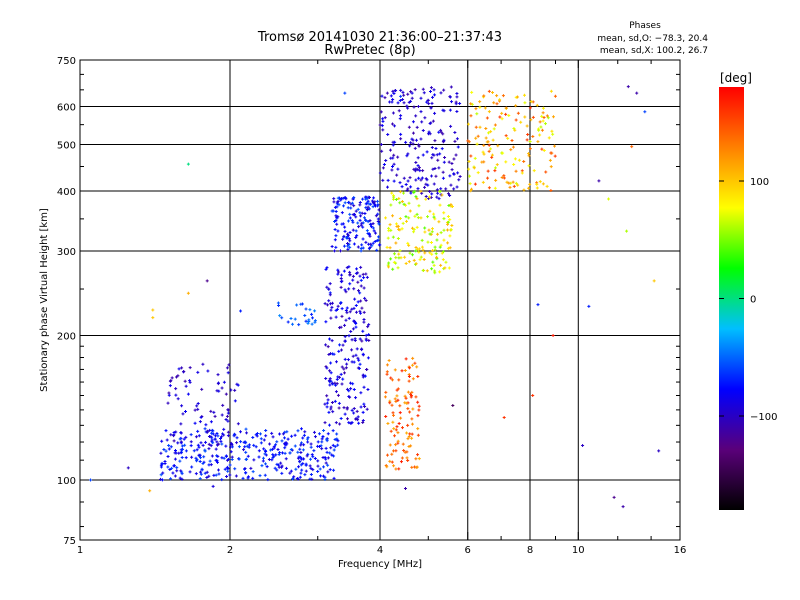 Image resolution: width=800 pixels, height=600 pixels. What do you see at coordinates (66, 108) in the screenshot?
I see `y-tick-label: 600` at bounding box center [66, 108].